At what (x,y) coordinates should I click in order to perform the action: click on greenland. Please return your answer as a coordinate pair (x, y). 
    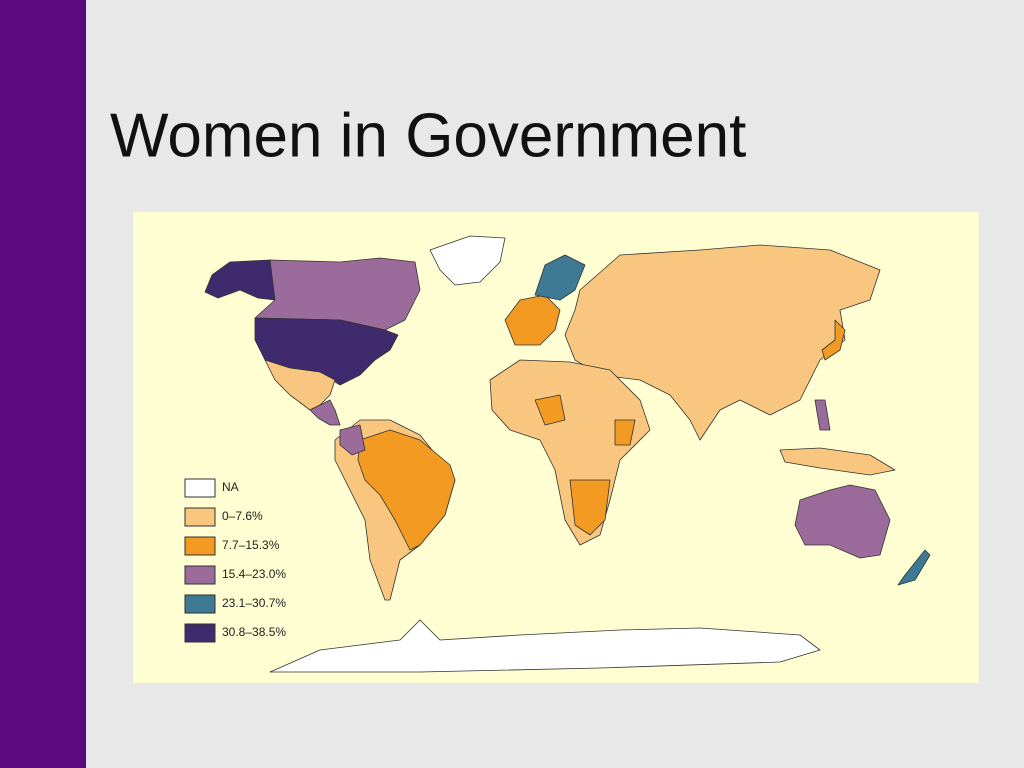
    Looking at the image, I should click on (467, 260).